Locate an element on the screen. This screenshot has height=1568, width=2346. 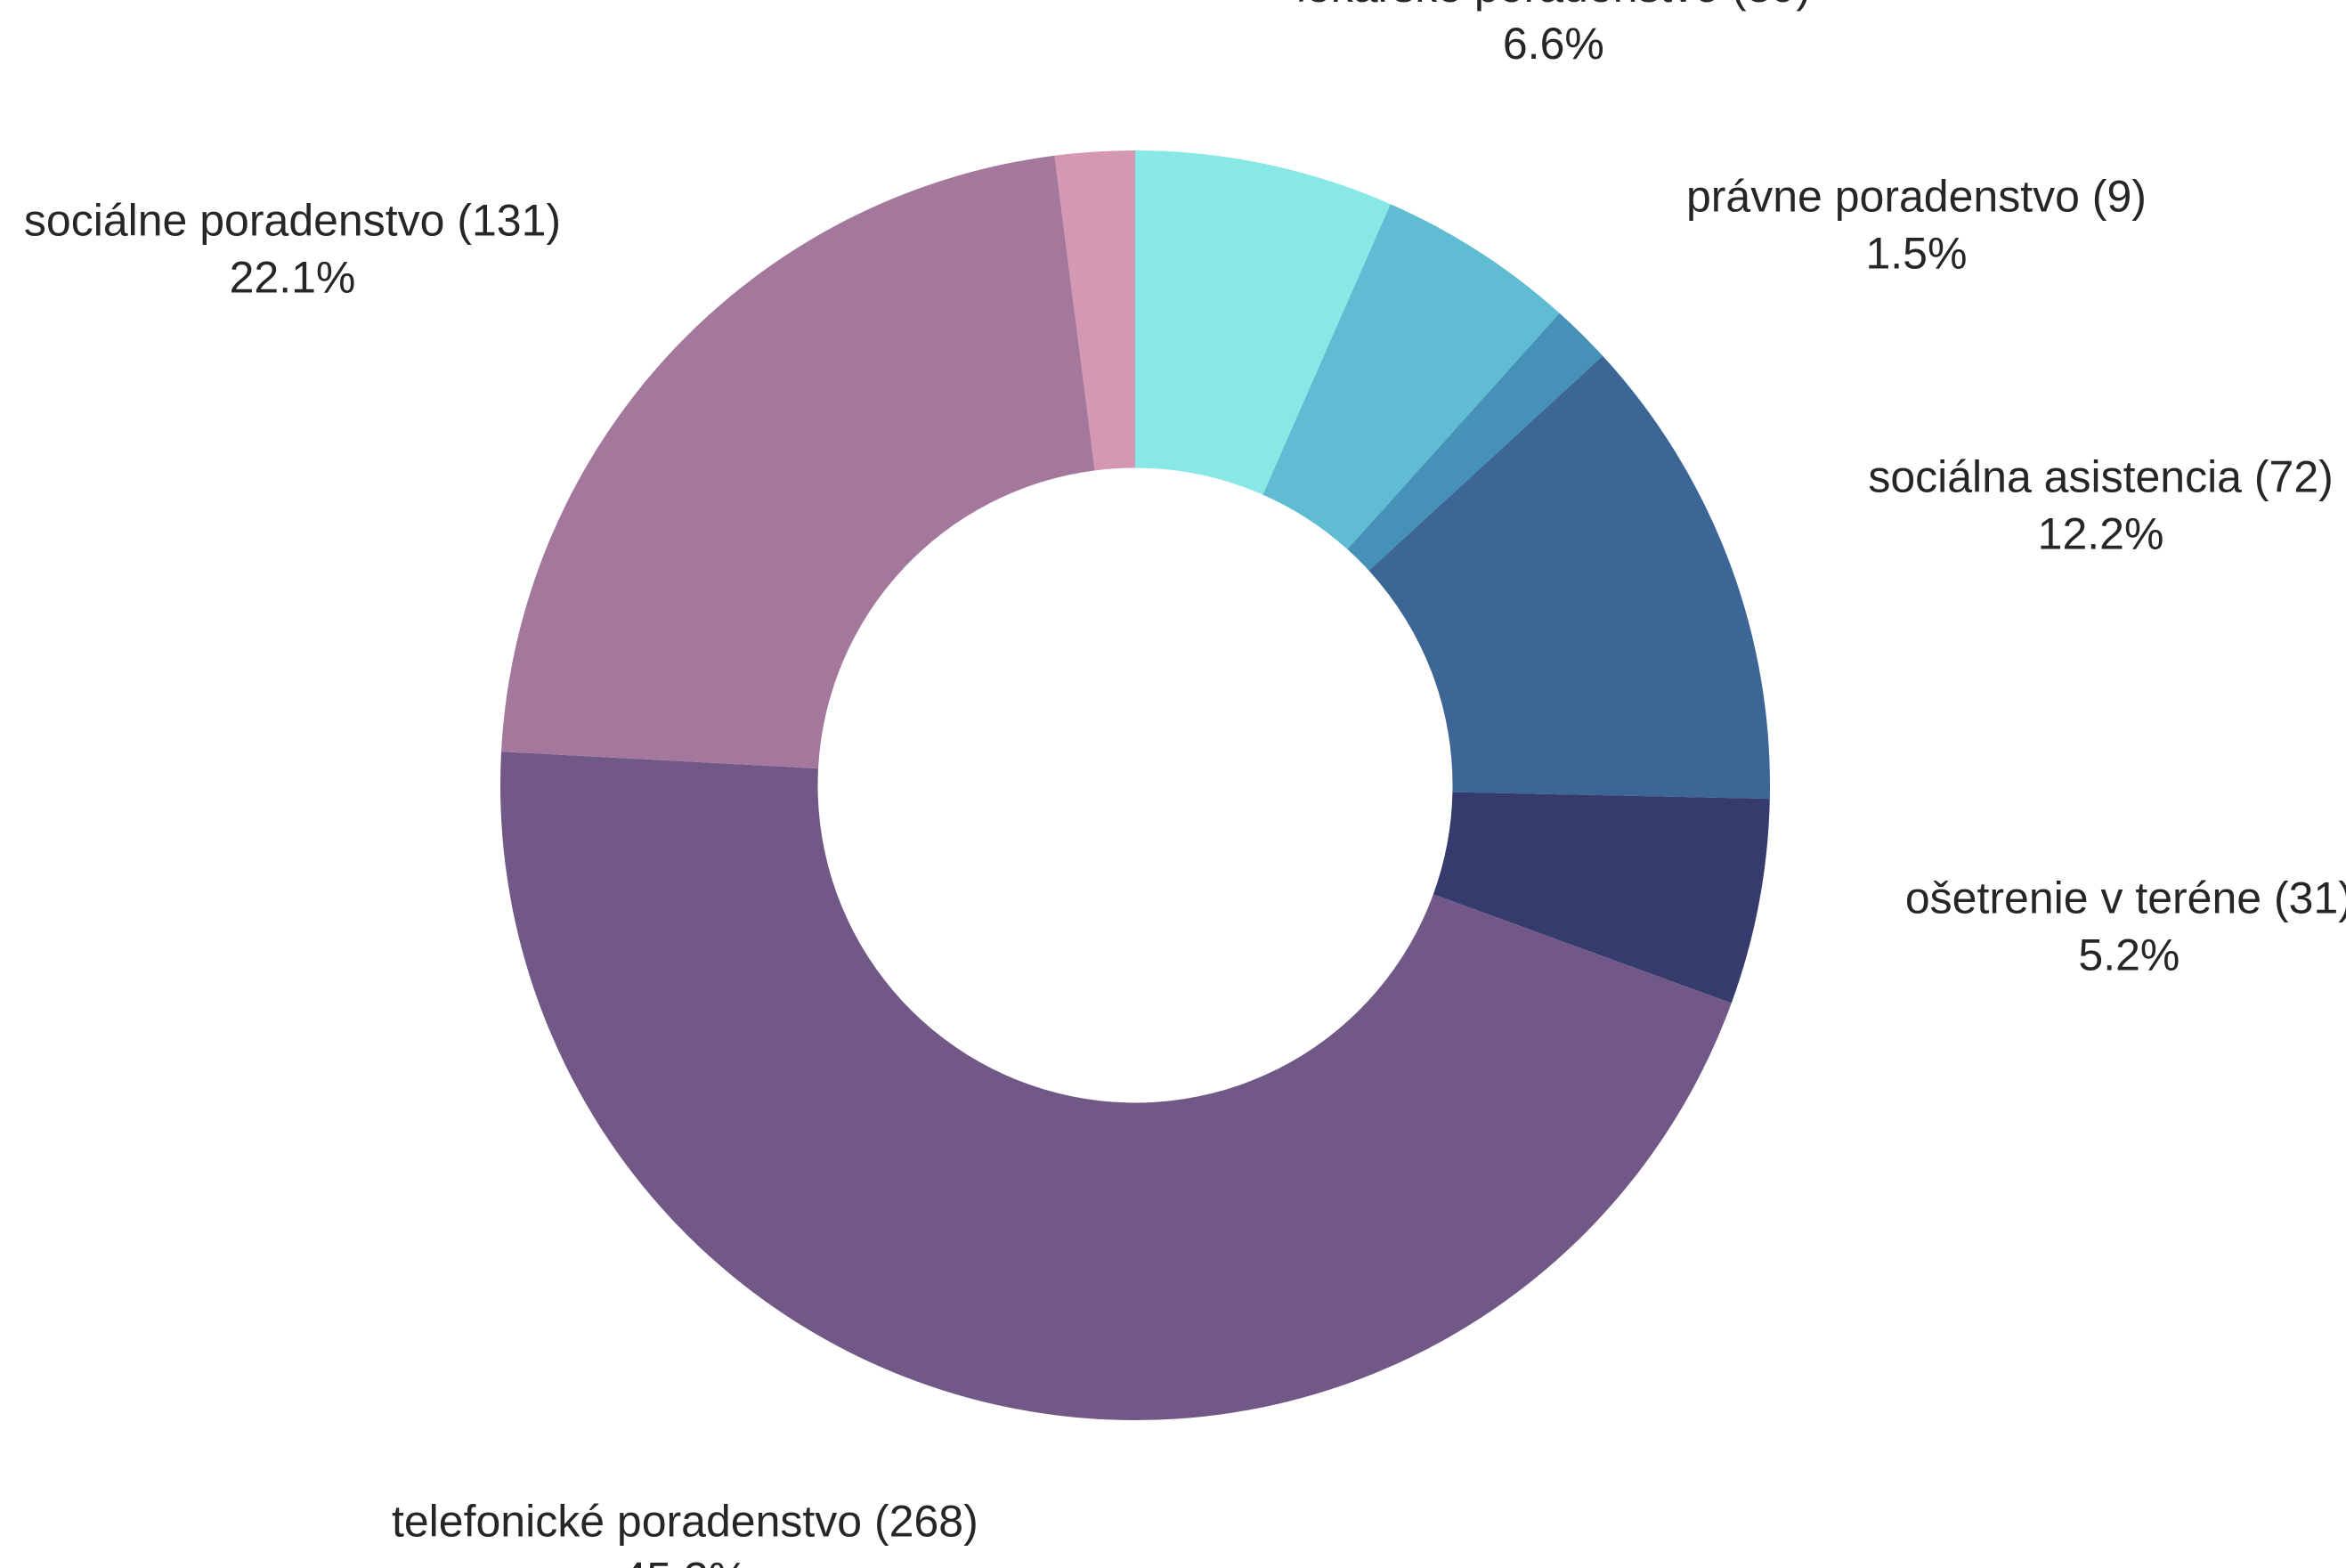
slice-label-lekarske-poradenstvo: lekárske poradenstvo (39) 6.6% is located at coordinates (1554, 34).